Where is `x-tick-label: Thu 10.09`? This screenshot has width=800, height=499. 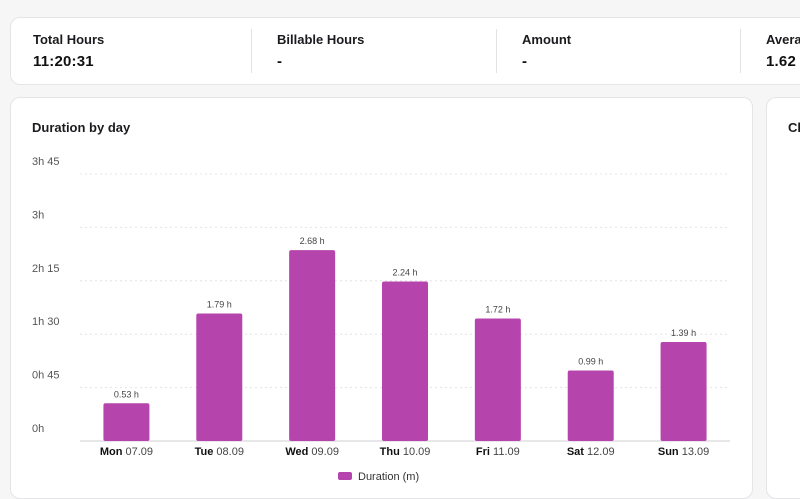 x-tick-label: Thu 10.09 is located at coordinates (405, 452).